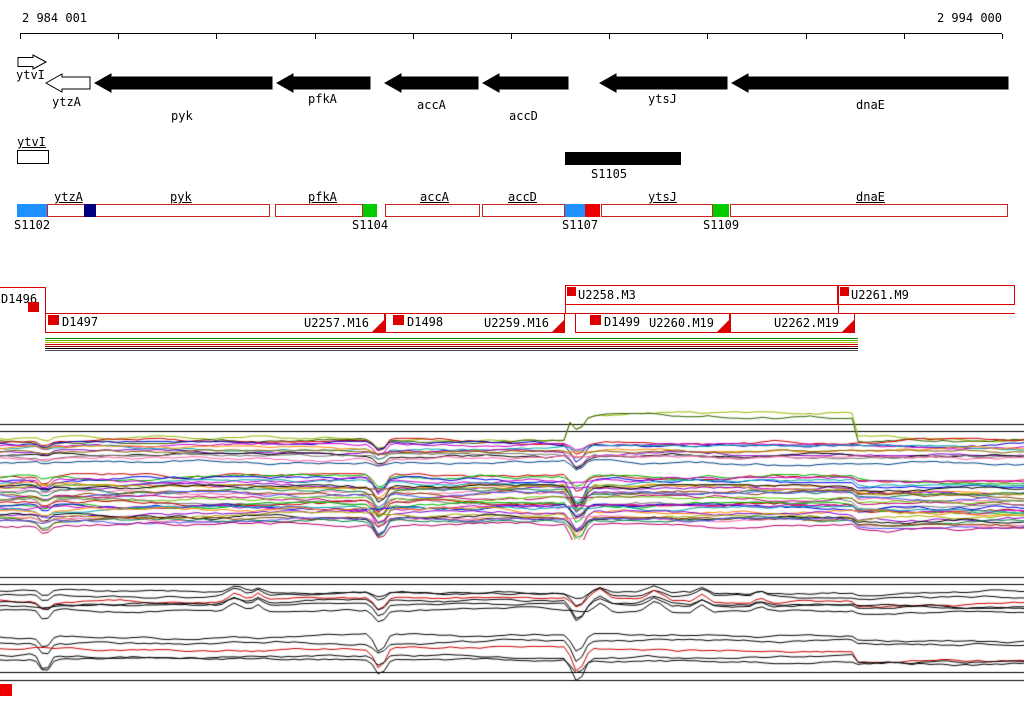 Image resolution: width=1024 pixels, height=714 pixels. I want to click on gene-arrow-ytsJ, so click(663, 83).